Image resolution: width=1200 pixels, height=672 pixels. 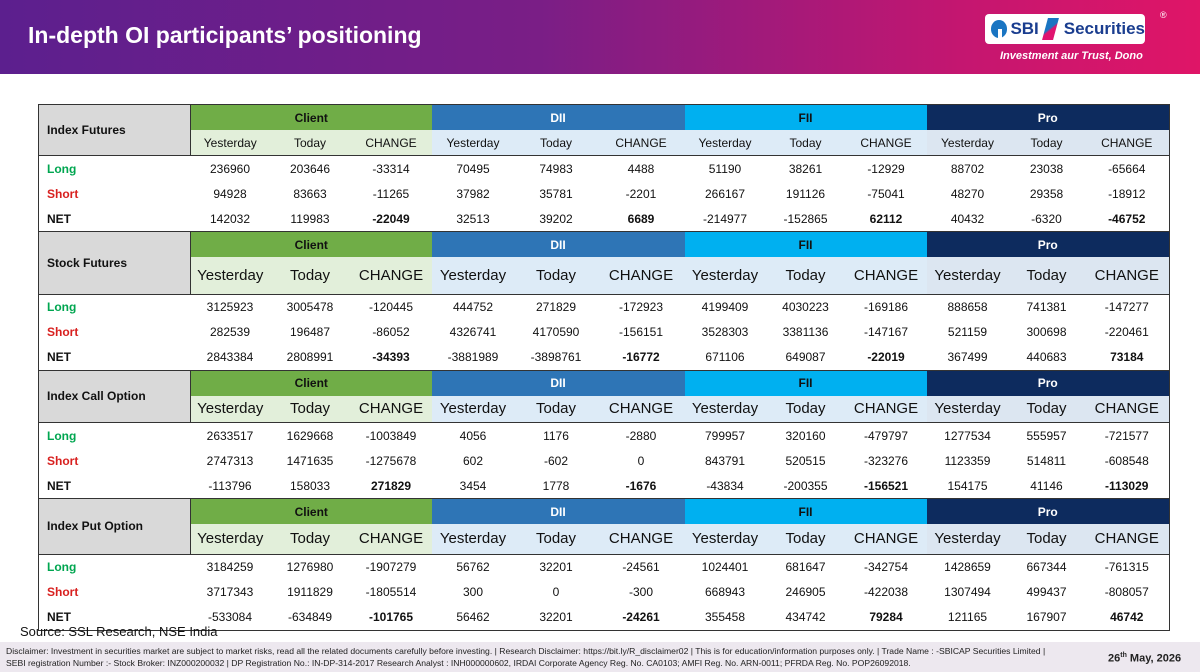 I want to click on pro-subheader: Yesterday, so click(x=967, y=409).